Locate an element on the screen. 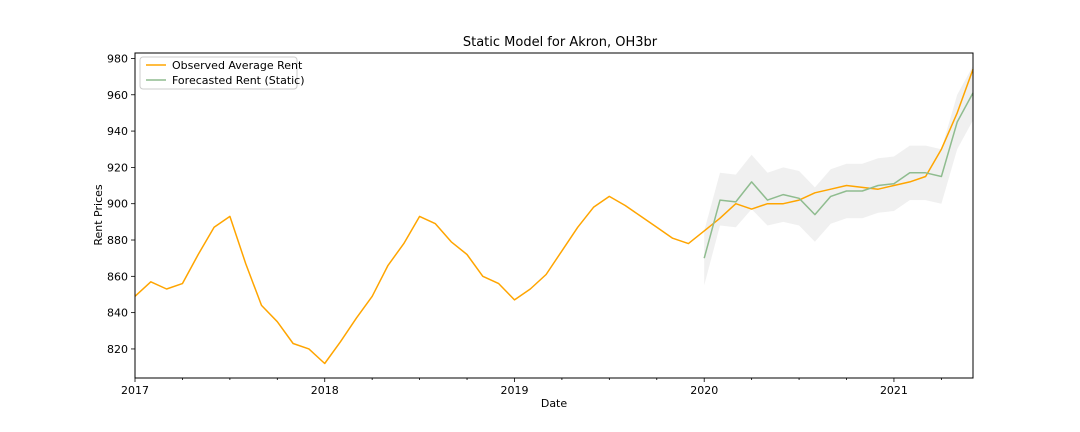 The width and height of the screenshot is (1080, 432). chart-title: Static Model for Akron, OH3br is located at coordinates (560, 42).